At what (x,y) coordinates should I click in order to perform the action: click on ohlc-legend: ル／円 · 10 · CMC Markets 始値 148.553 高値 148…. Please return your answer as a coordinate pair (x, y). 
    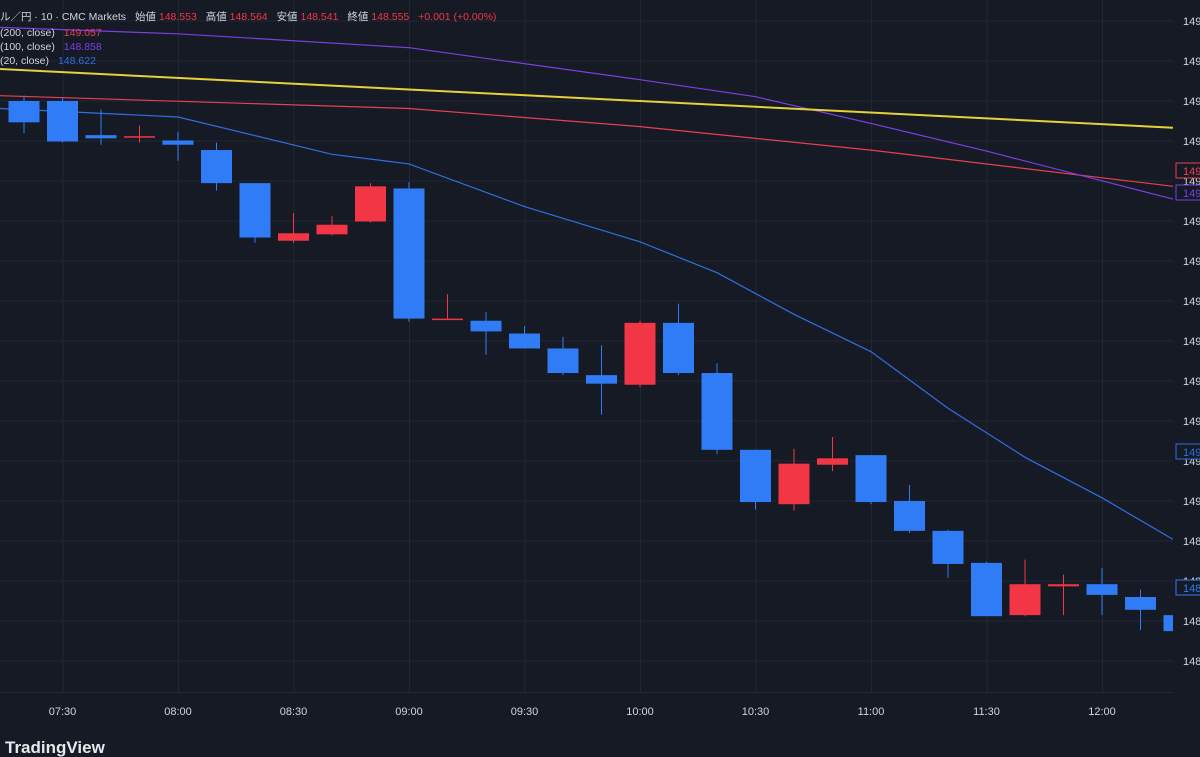
    Looking at the image, I should click on (248, 16).